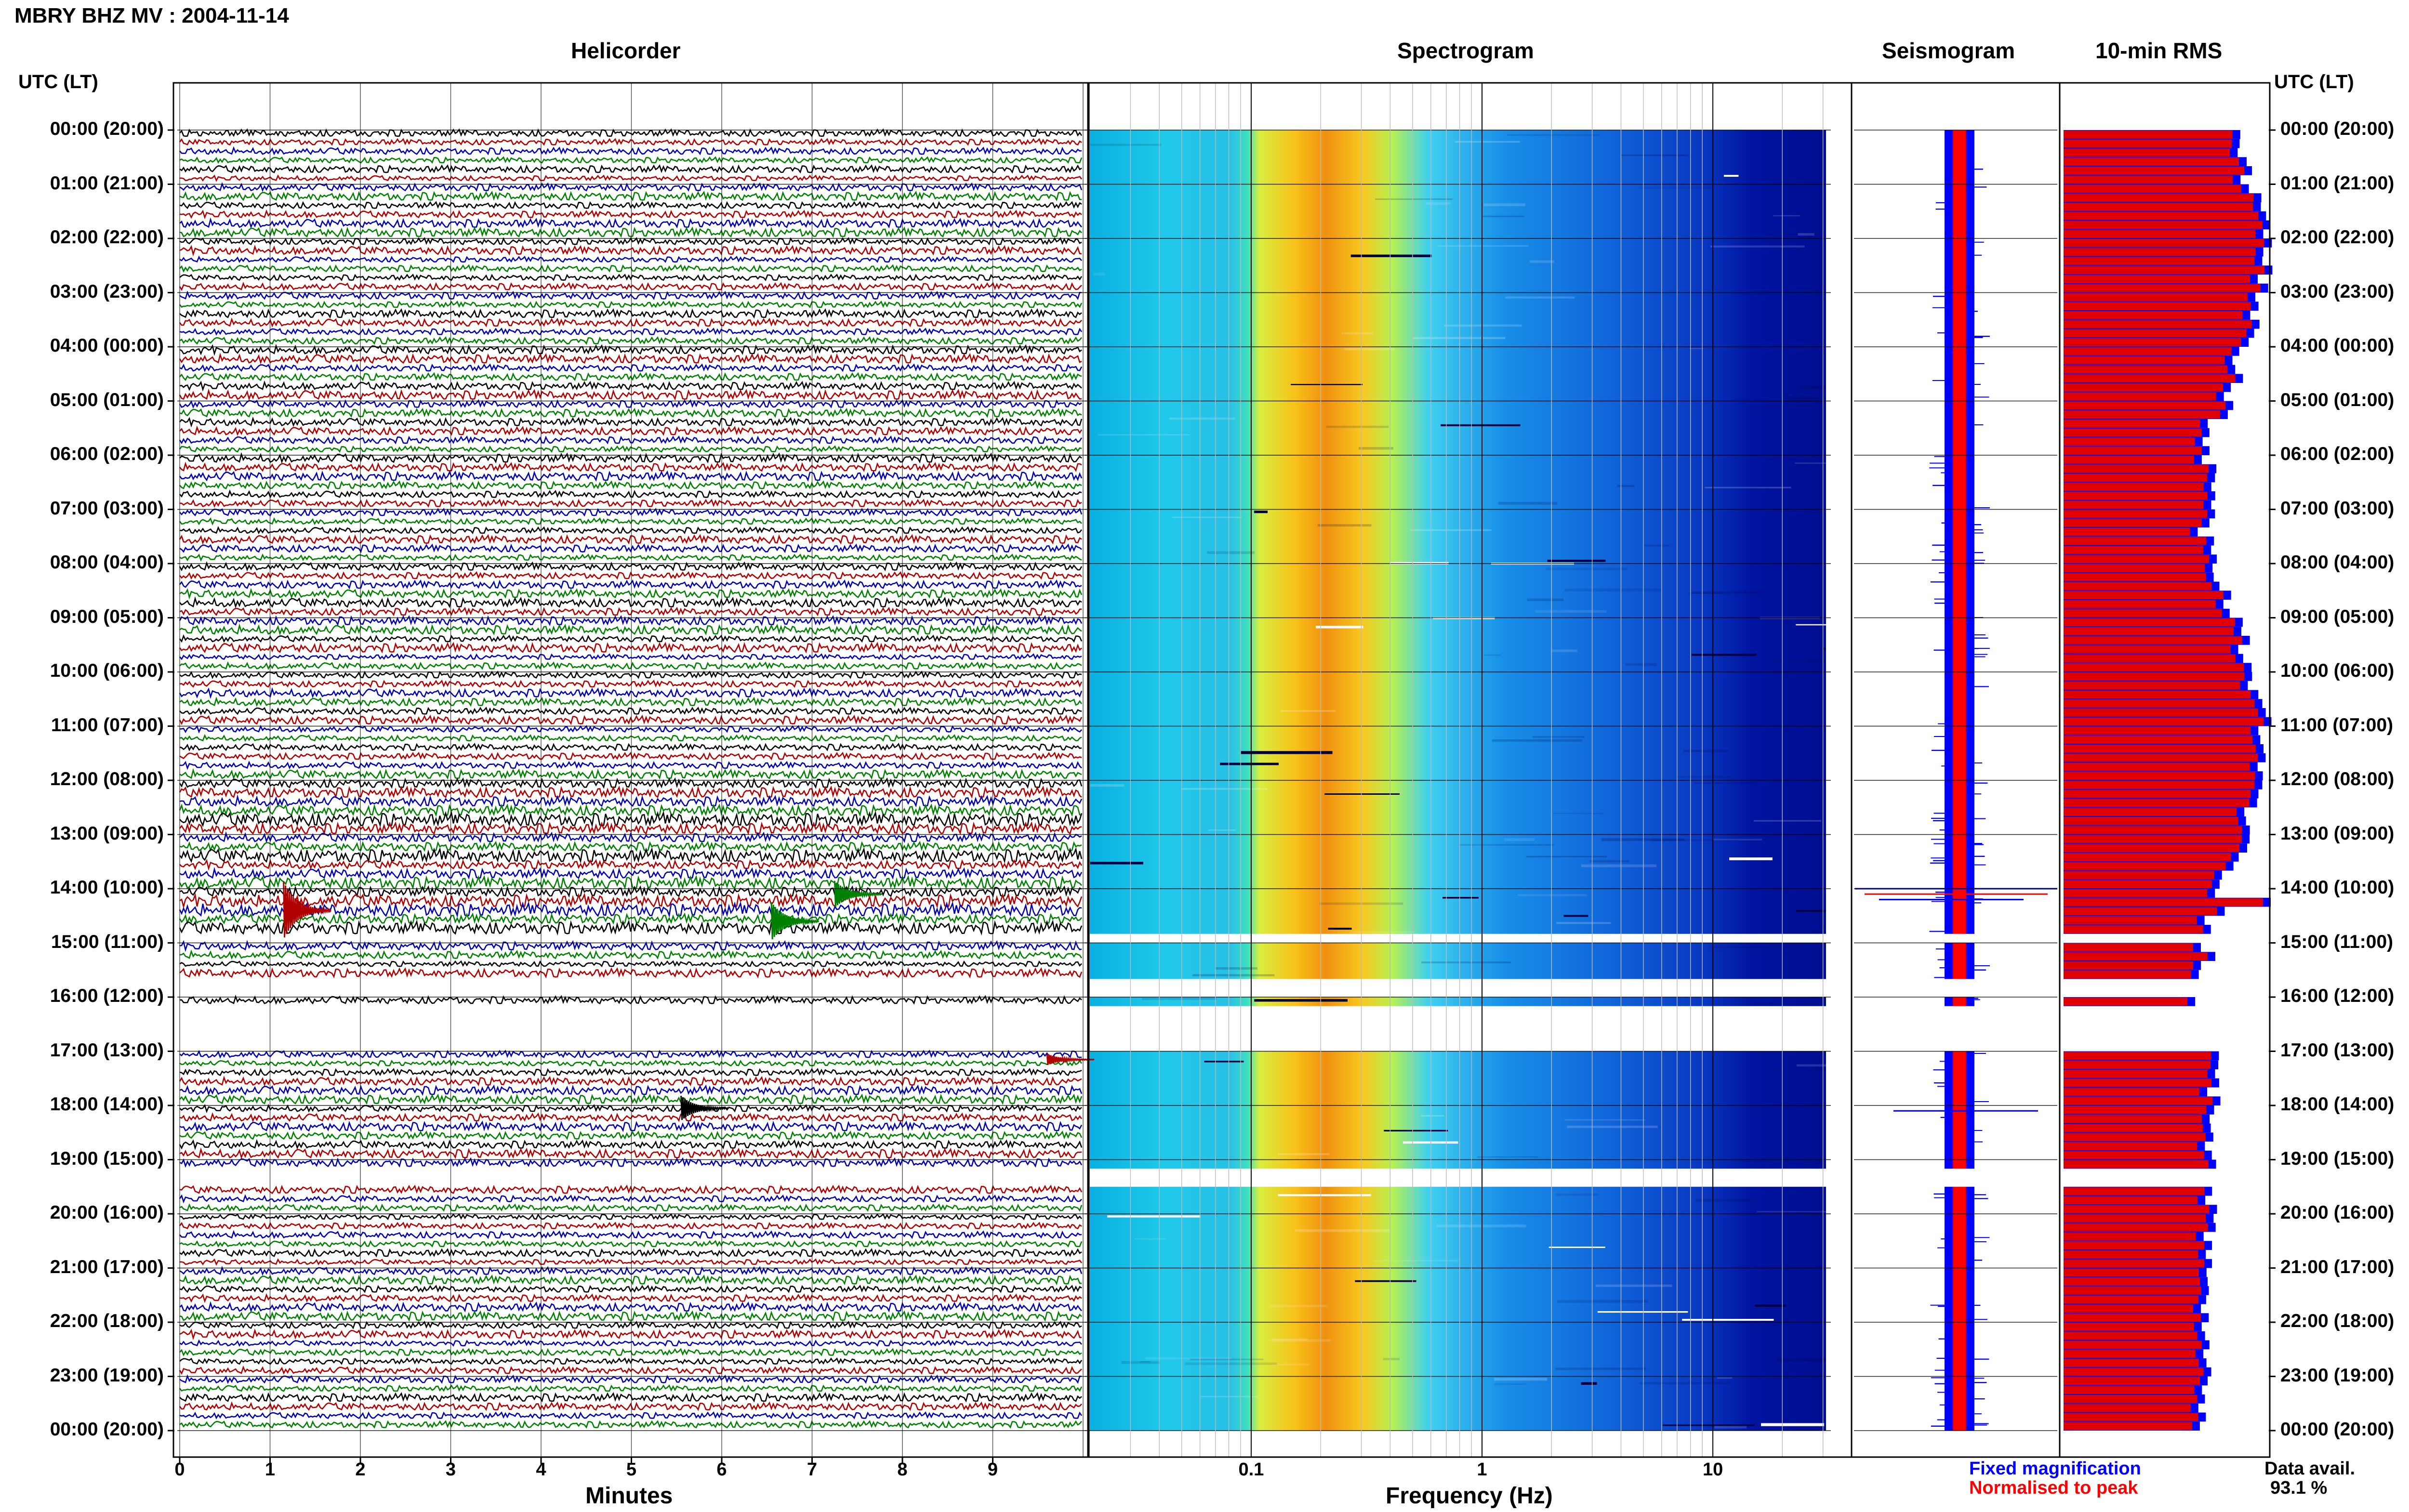  What do you see at coordinates (2055, 1469) in the screenshot?
I see `legend-fixed-magnification: Fixed magnification` at bounding box center [2055, 1469].